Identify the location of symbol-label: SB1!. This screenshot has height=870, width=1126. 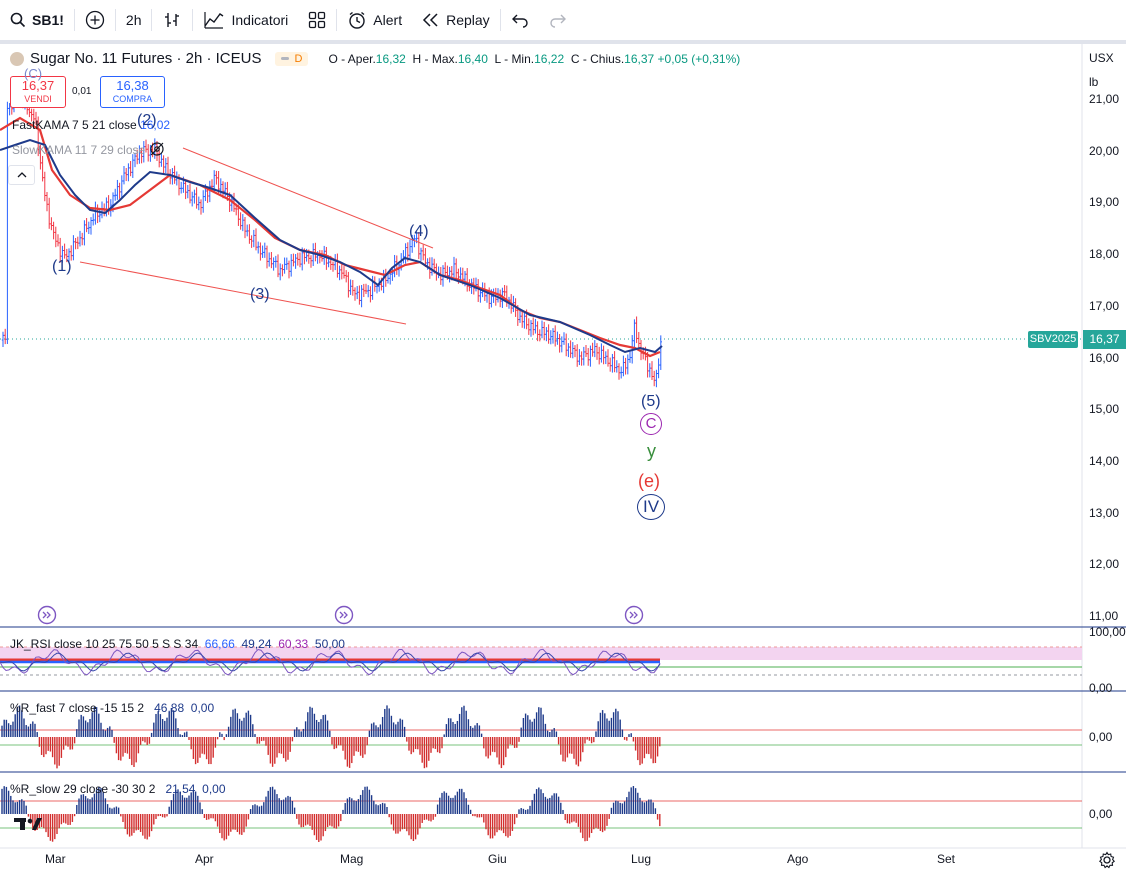
(48, 20).